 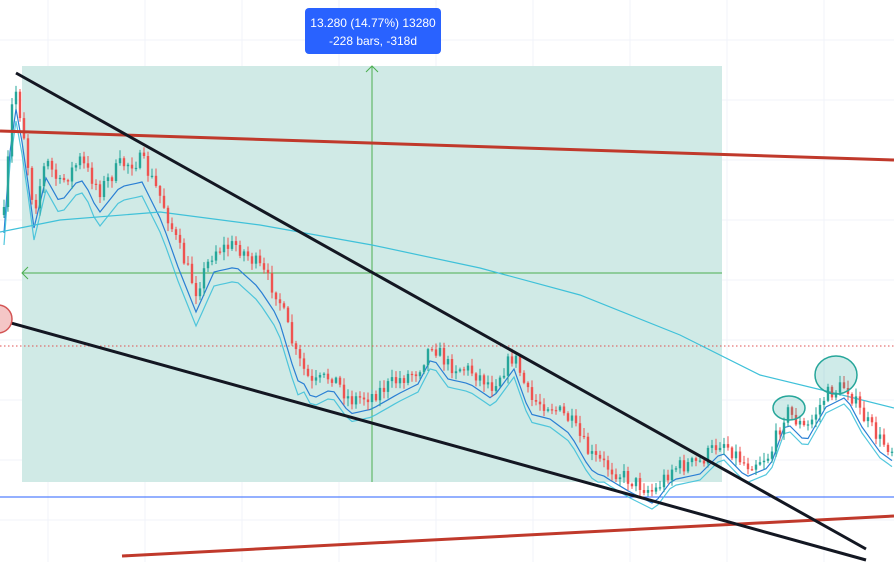 What do you see at coordinates (507, 536) in the screenshot?
I see `support-trendline-red` at bounding box center [507, 536].